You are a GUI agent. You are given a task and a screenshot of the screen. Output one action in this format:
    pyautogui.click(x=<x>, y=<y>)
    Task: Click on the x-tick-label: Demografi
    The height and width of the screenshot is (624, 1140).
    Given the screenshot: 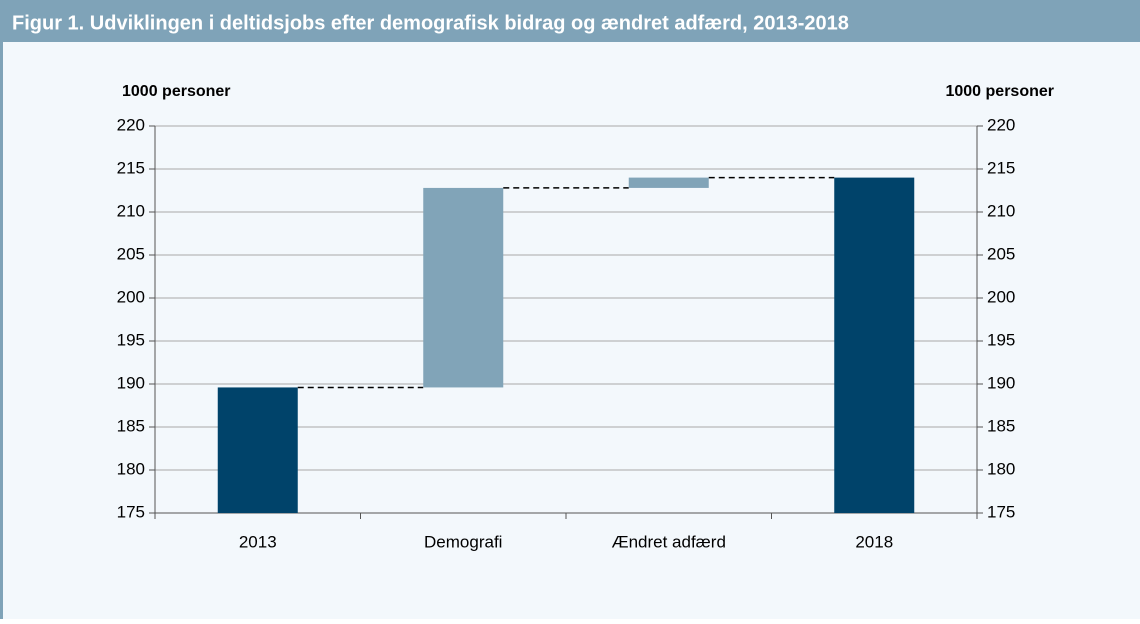 What is the action you would take?
    pyautogui.click(x=463, y=541)
    